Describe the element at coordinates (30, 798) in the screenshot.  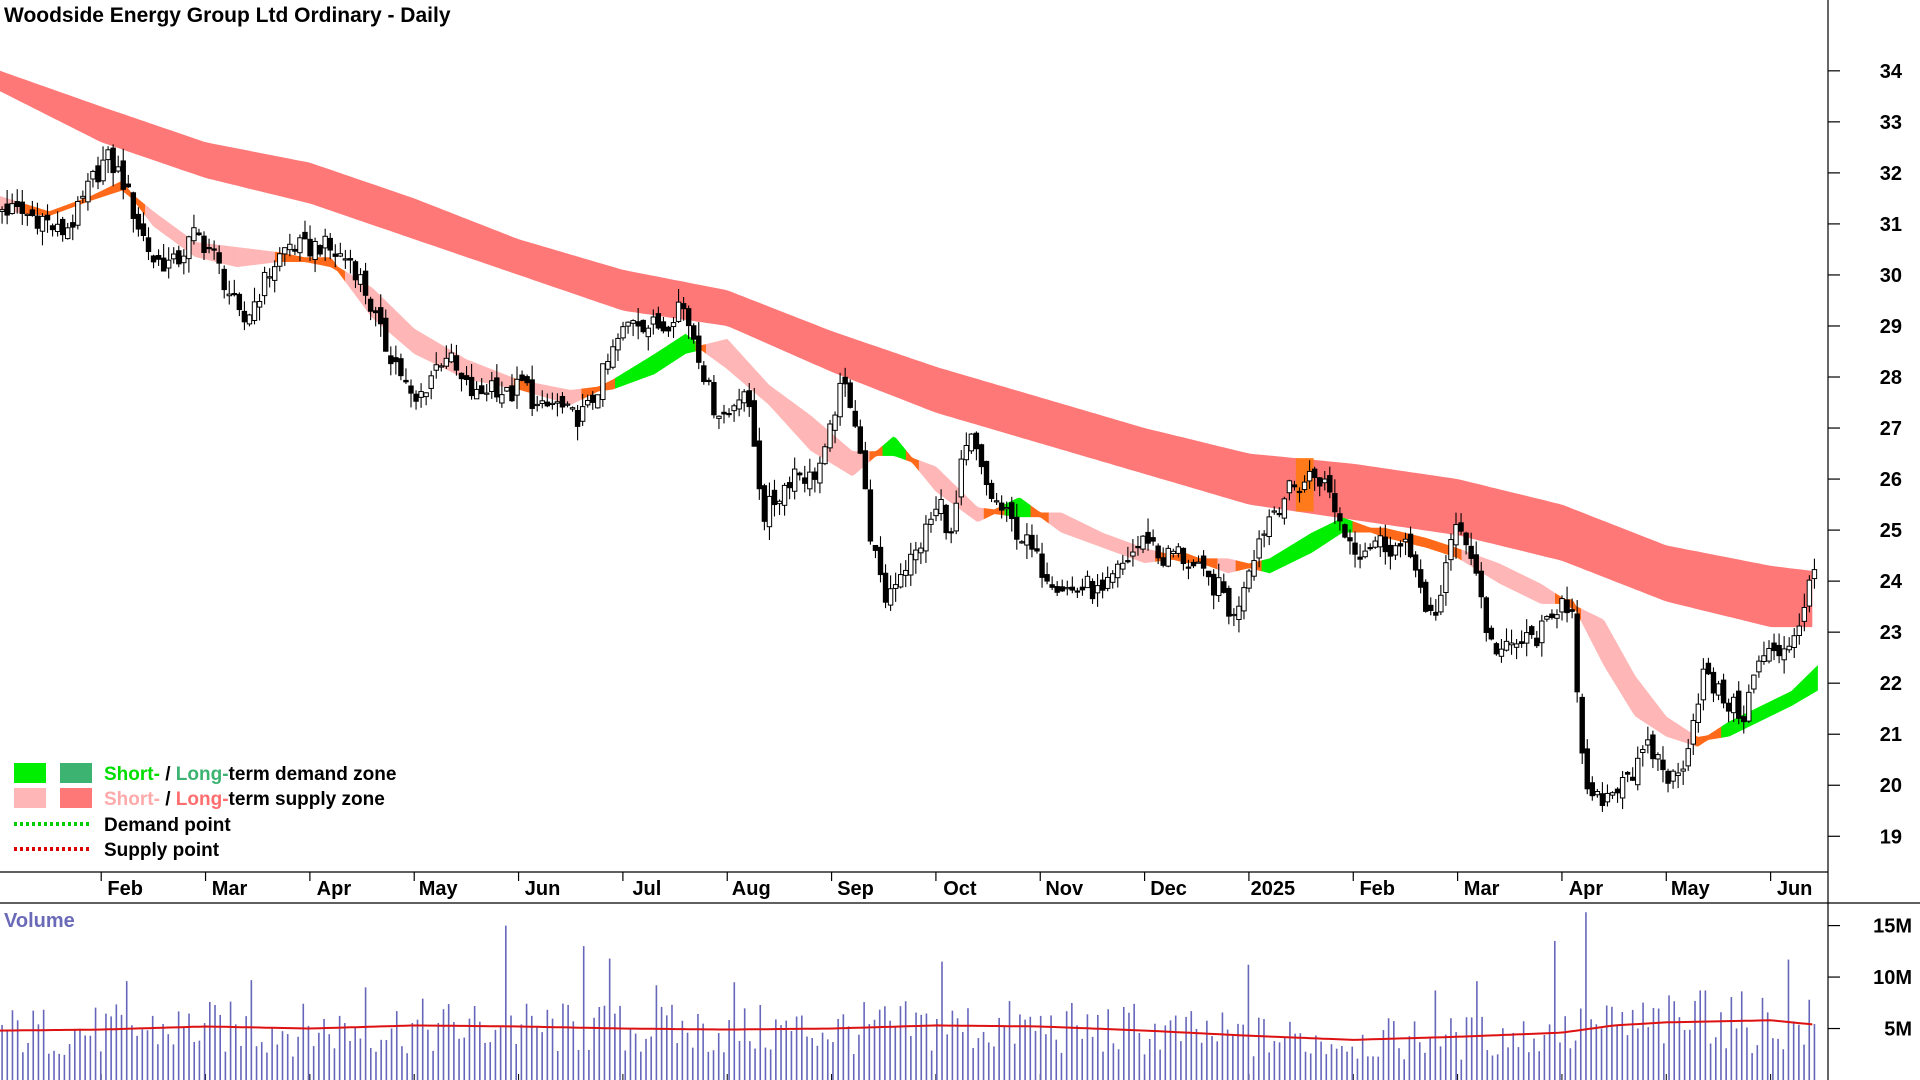
I see `legend-swatch-short` at that location.